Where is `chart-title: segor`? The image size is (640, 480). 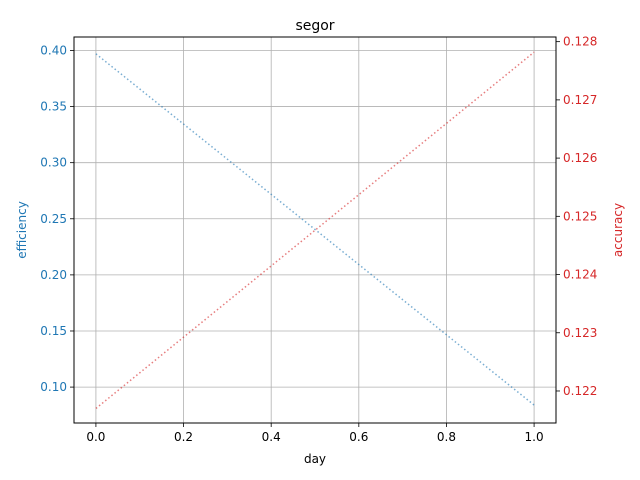 chart-title: segor is located at coordinates (314, 26).